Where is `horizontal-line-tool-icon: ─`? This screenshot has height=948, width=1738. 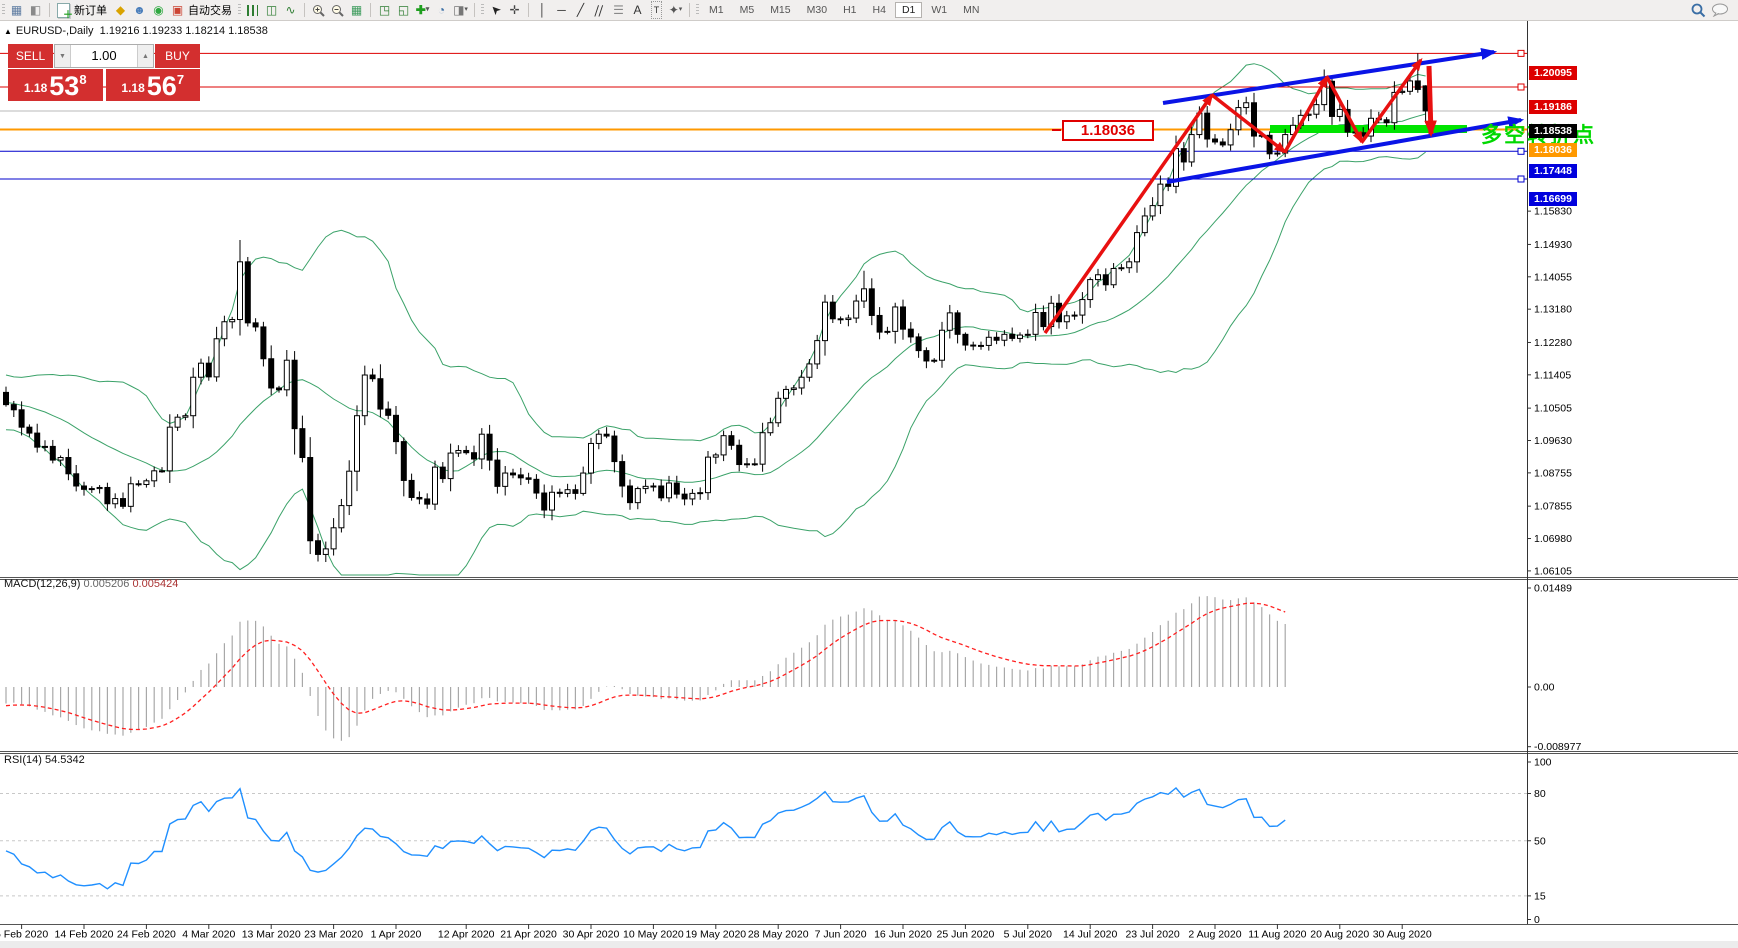 horizontal-line-tool-icon: ─ is located at coordinates (561, 10).